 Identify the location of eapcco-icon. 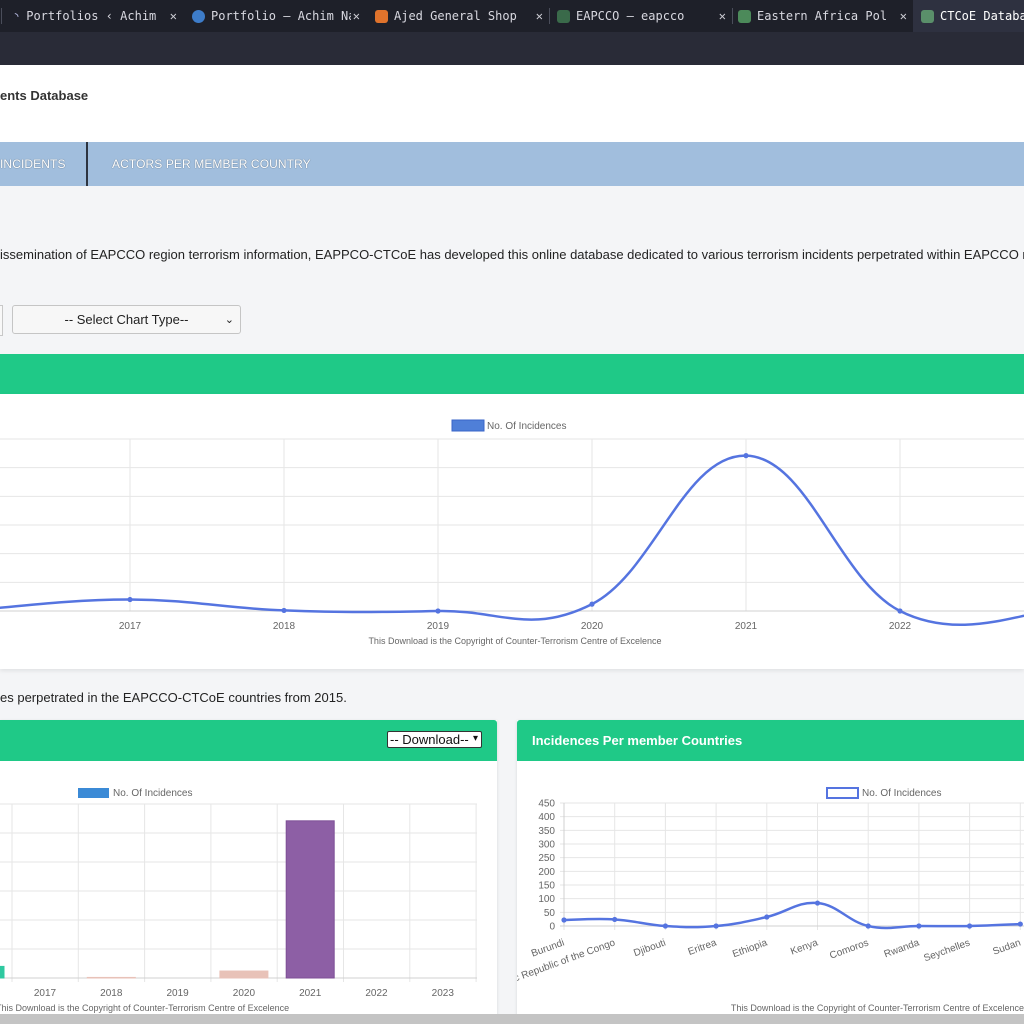
(563, 16).